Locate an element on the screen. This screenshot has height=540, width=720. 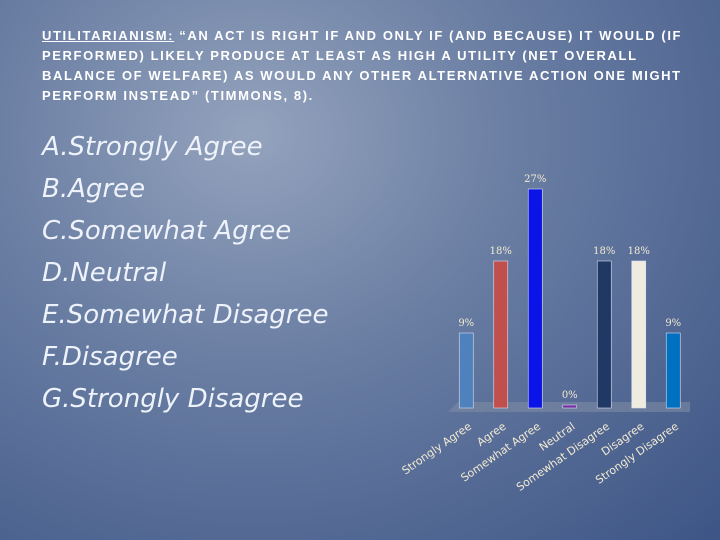
answer-letter: E. is located at coordinates (54, 315).